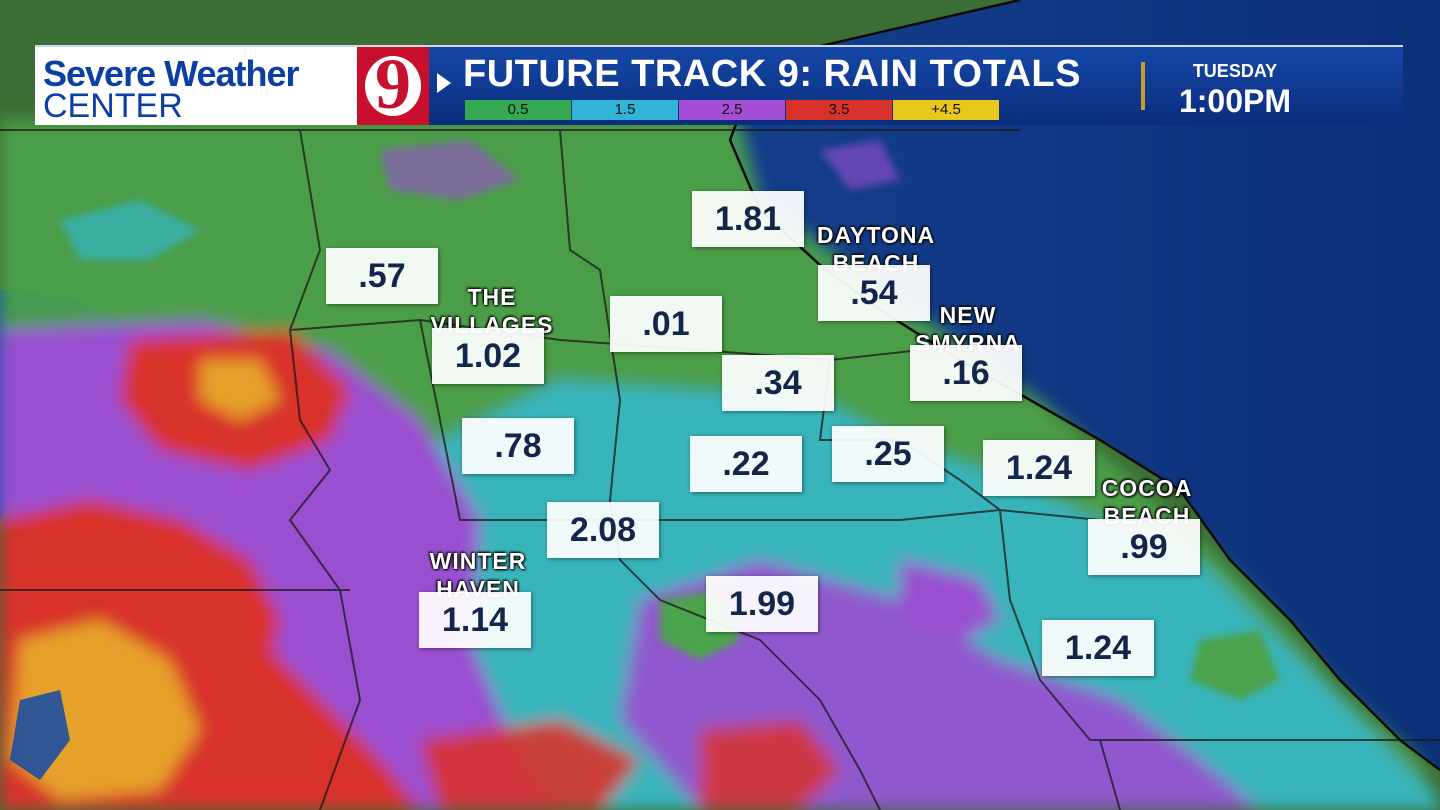 This screenshot has width=1440, height=810. I want to click on rain-total-value: 1.81, so click(748, 219).